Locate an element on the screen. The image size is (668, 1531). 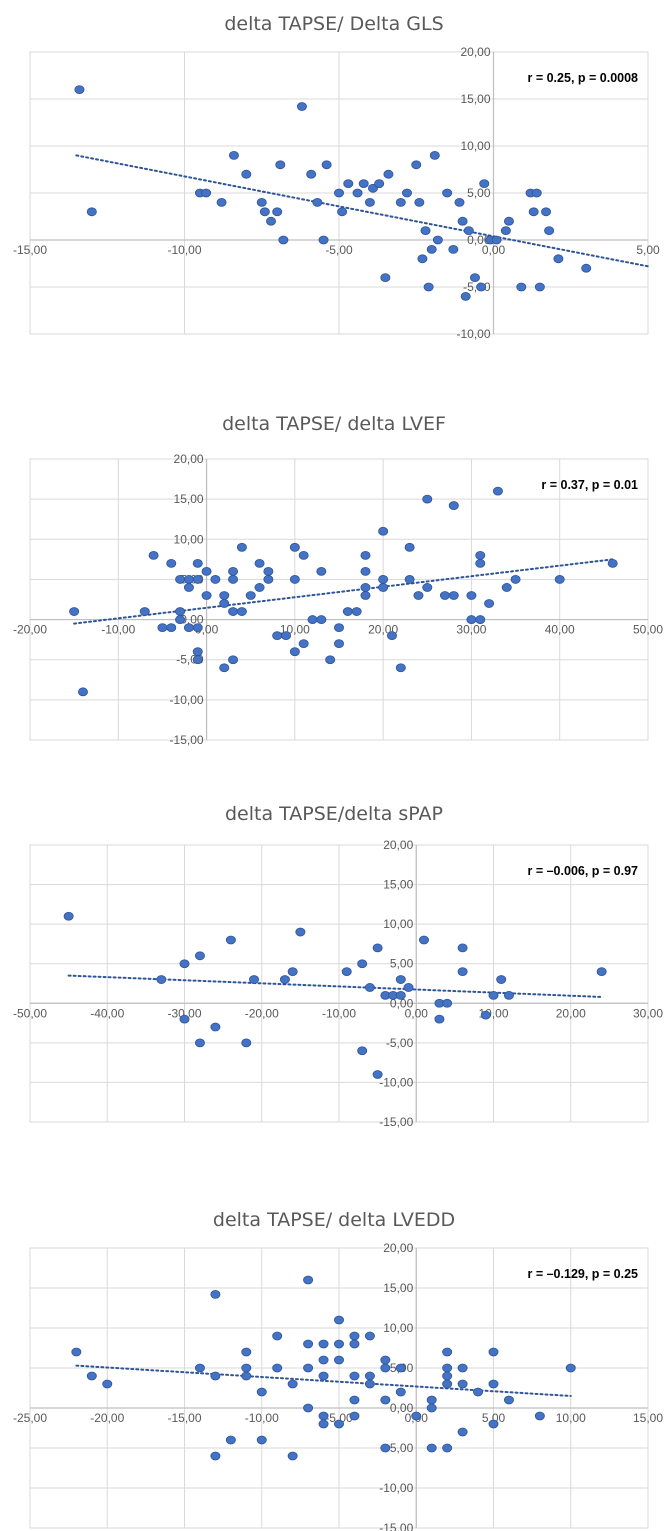
x-tick-label: -20,00 is located at coordinates (30, 630).